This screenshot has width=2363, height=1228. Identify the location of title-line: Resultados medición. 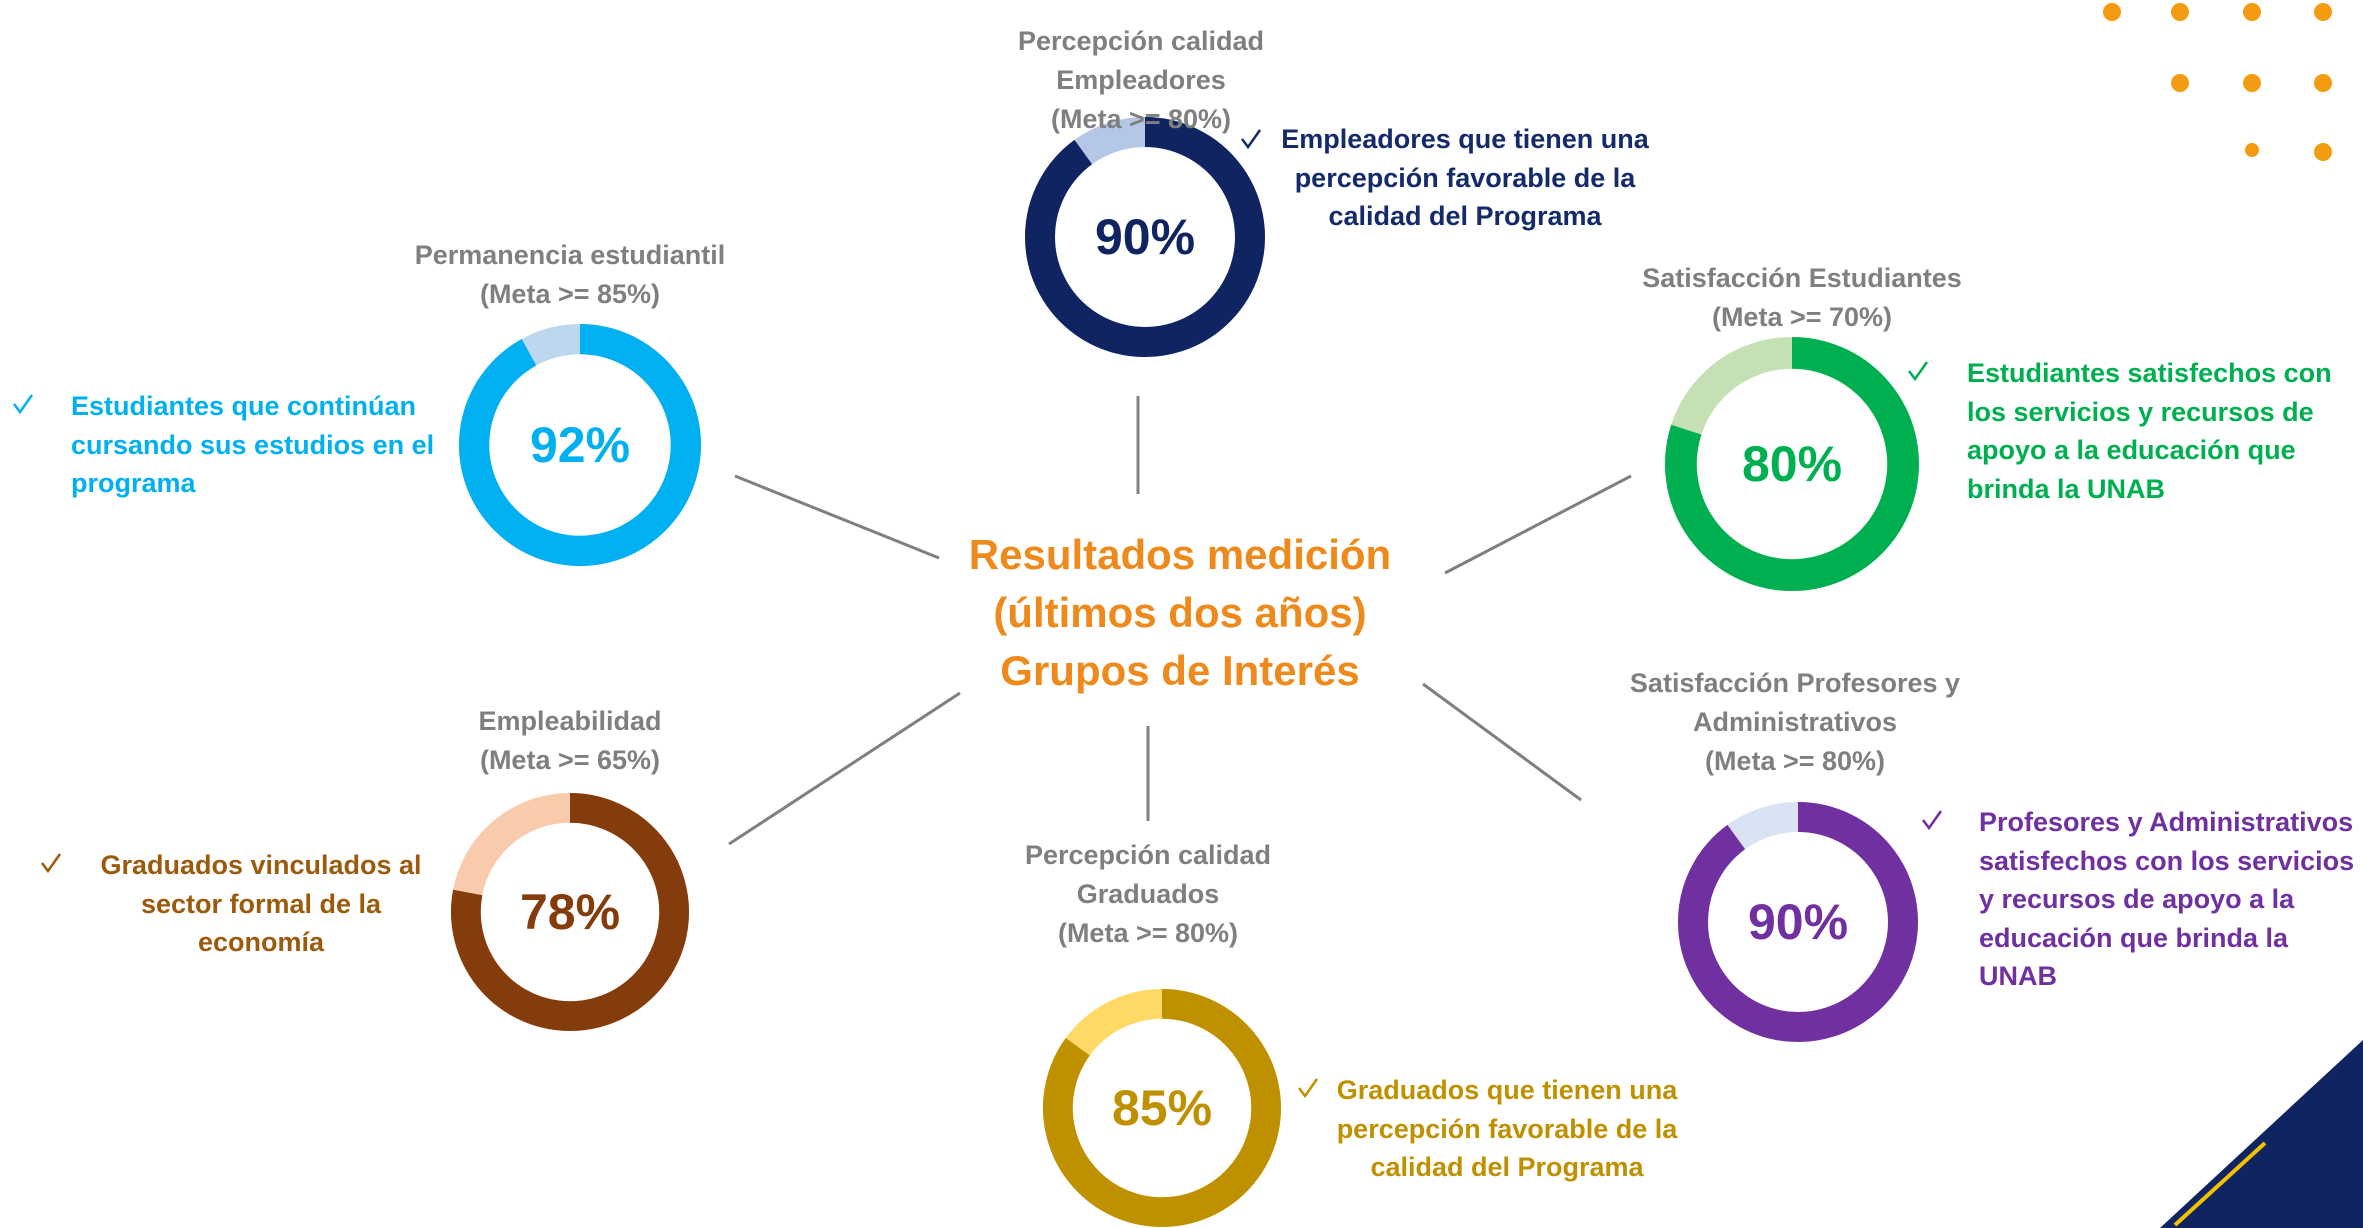
(1180, 554).